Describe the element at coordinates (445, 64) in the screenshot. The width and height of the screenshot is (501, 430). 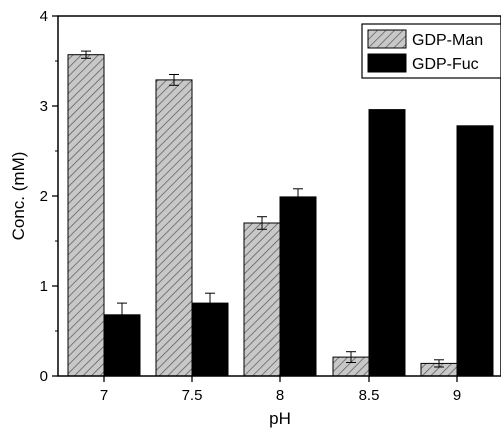
I see `legend-label-gdp-fuc: GDP-Fuc` at that location.